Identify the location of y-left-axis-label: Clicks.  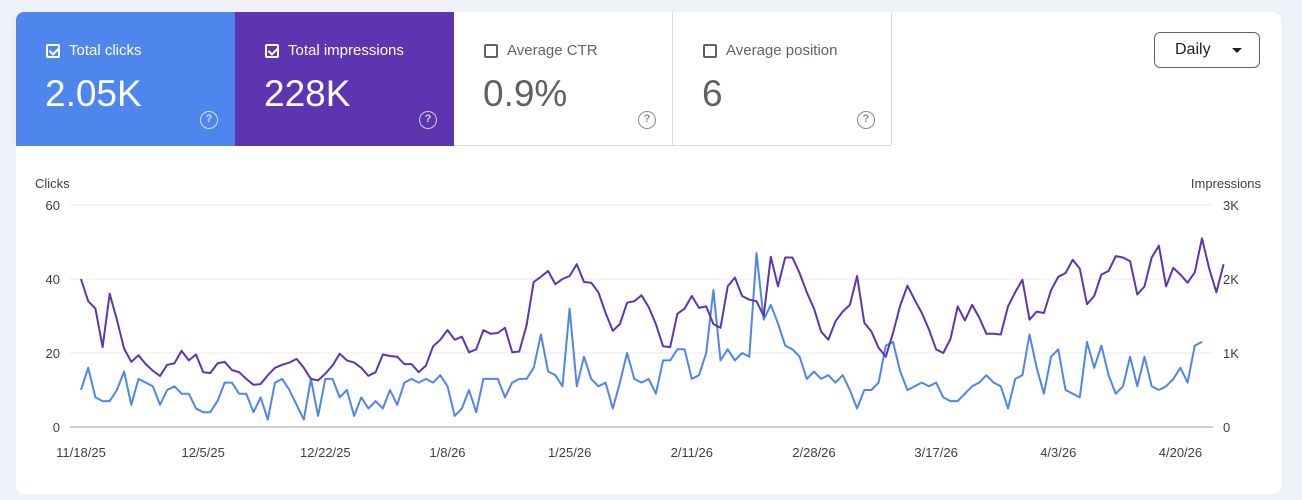
(52, 183).